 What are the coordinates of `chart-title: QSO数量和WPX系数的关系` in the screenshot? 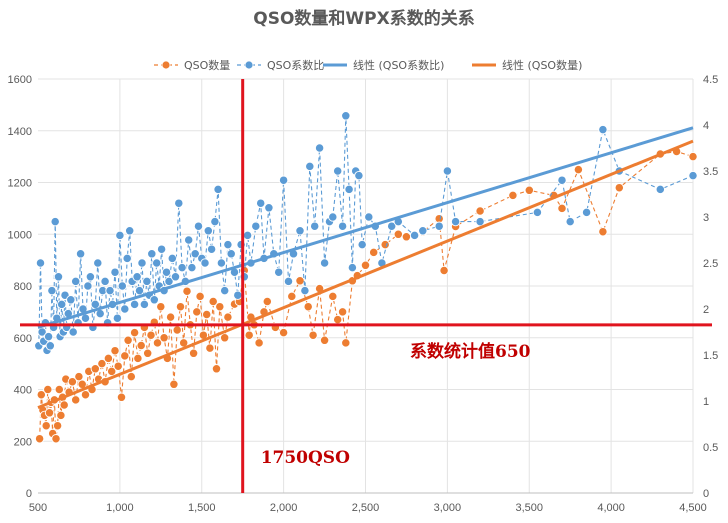 It's located at (363, 18).